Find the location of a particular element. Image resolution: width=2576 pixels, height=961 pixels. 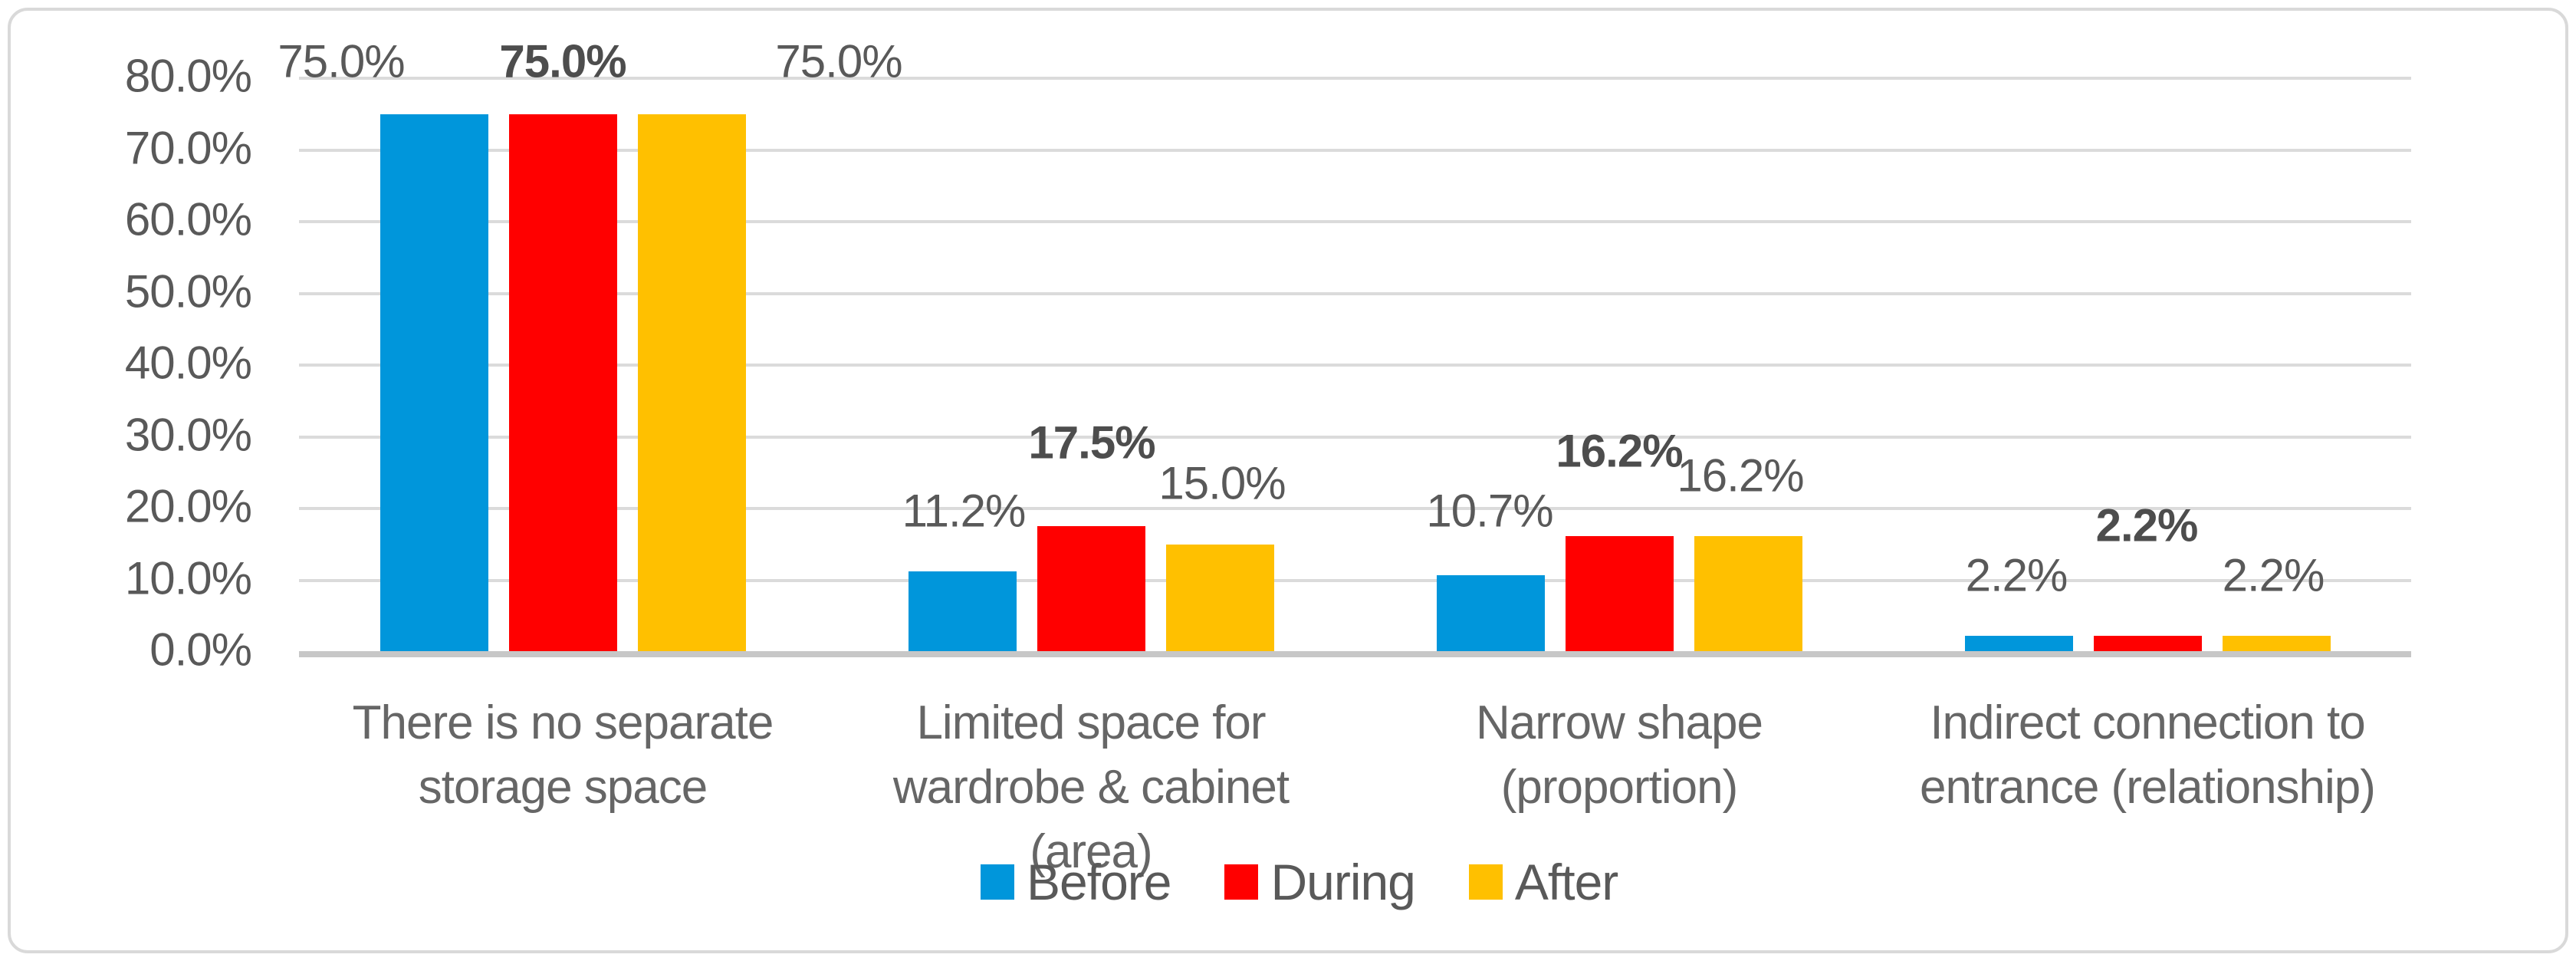

legend-item-before: Before is located at coordinates (1076, 882).